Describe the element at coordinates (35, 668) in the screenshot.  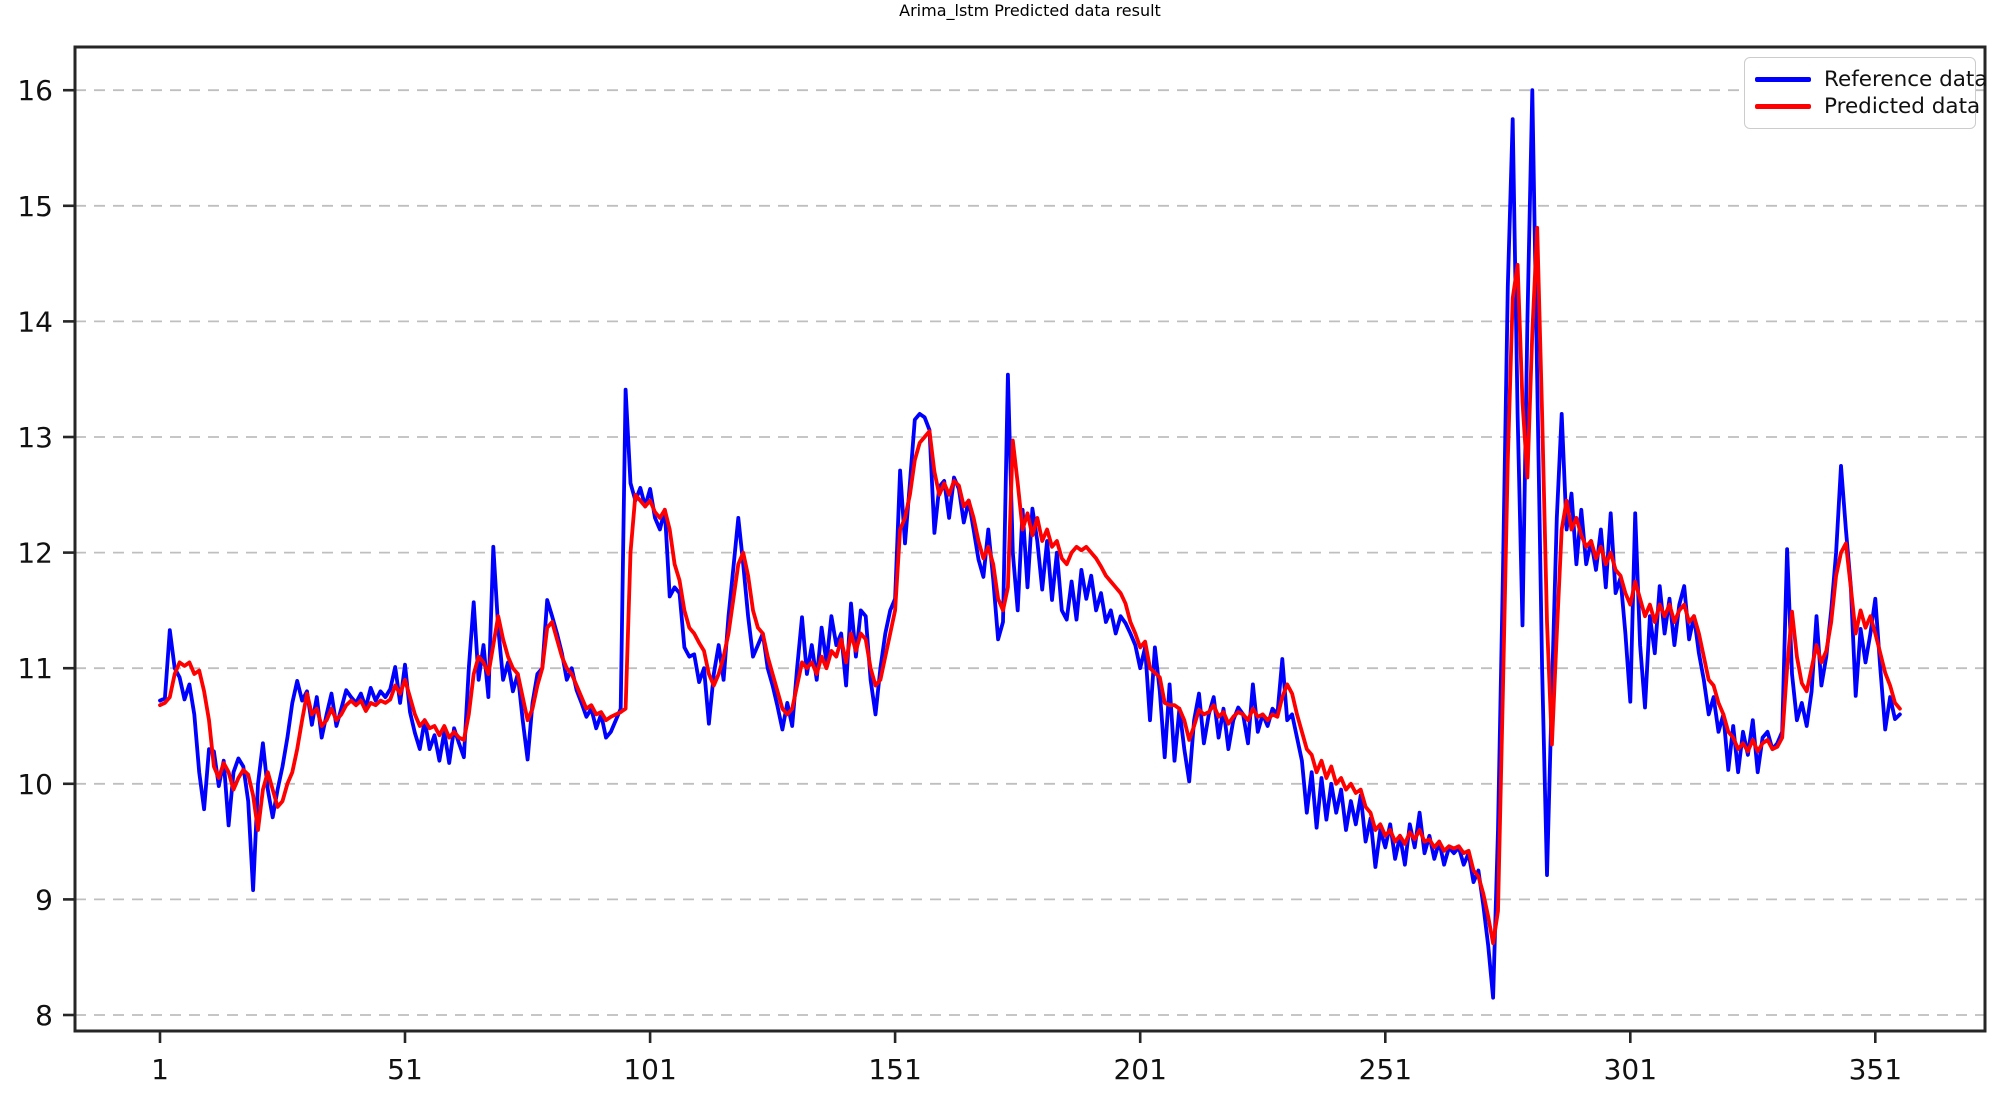
I see `y-tick-label: 11` at that location.